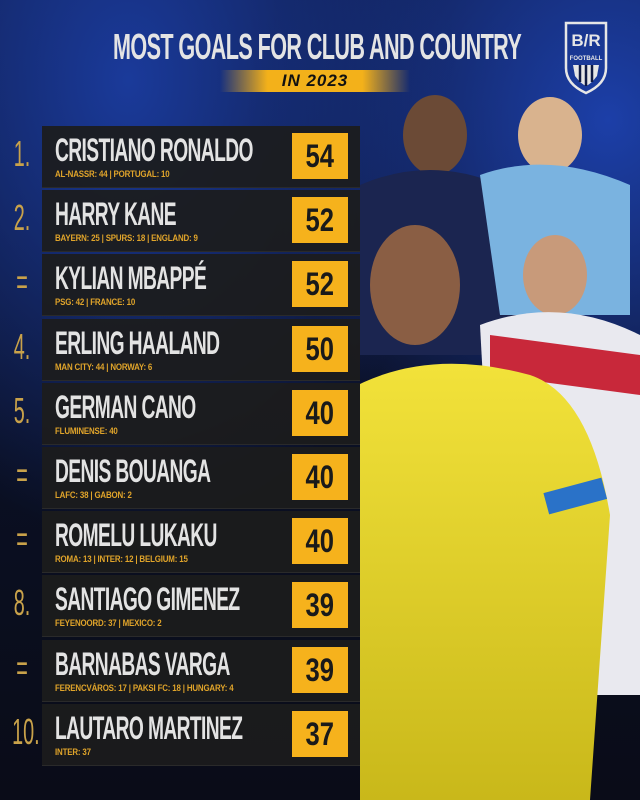 The width and height of the screenshot is (640, 800). Describe the element at coordinates (22, 603) in the screenshot. I see `rank-number: 8.` at that location.